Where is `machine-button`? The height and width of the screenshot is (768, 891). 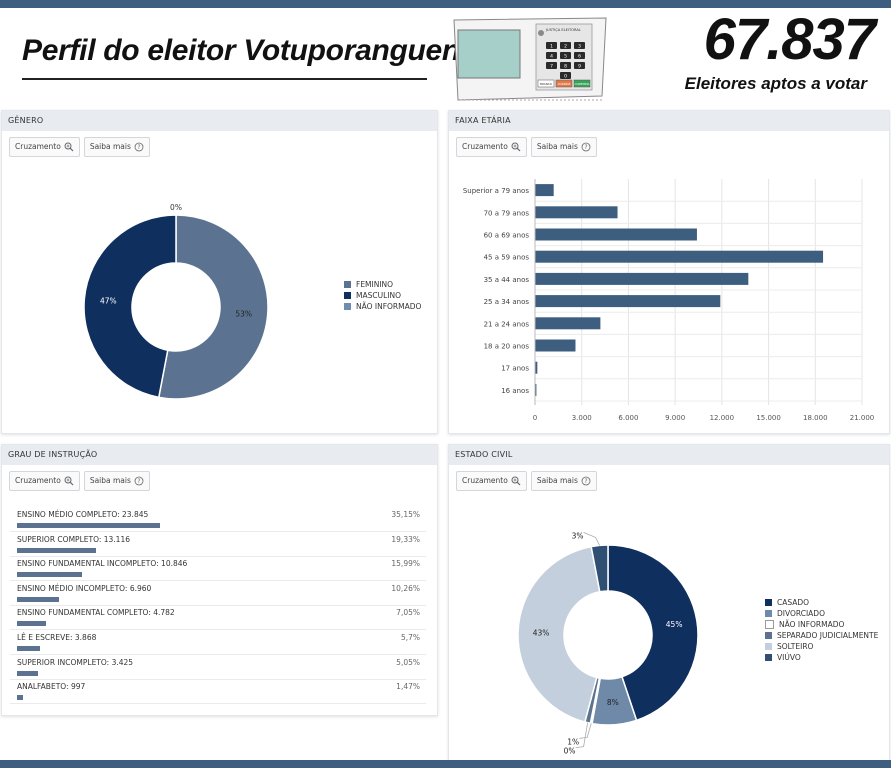 machine-button is located at coordinates (564, 83).